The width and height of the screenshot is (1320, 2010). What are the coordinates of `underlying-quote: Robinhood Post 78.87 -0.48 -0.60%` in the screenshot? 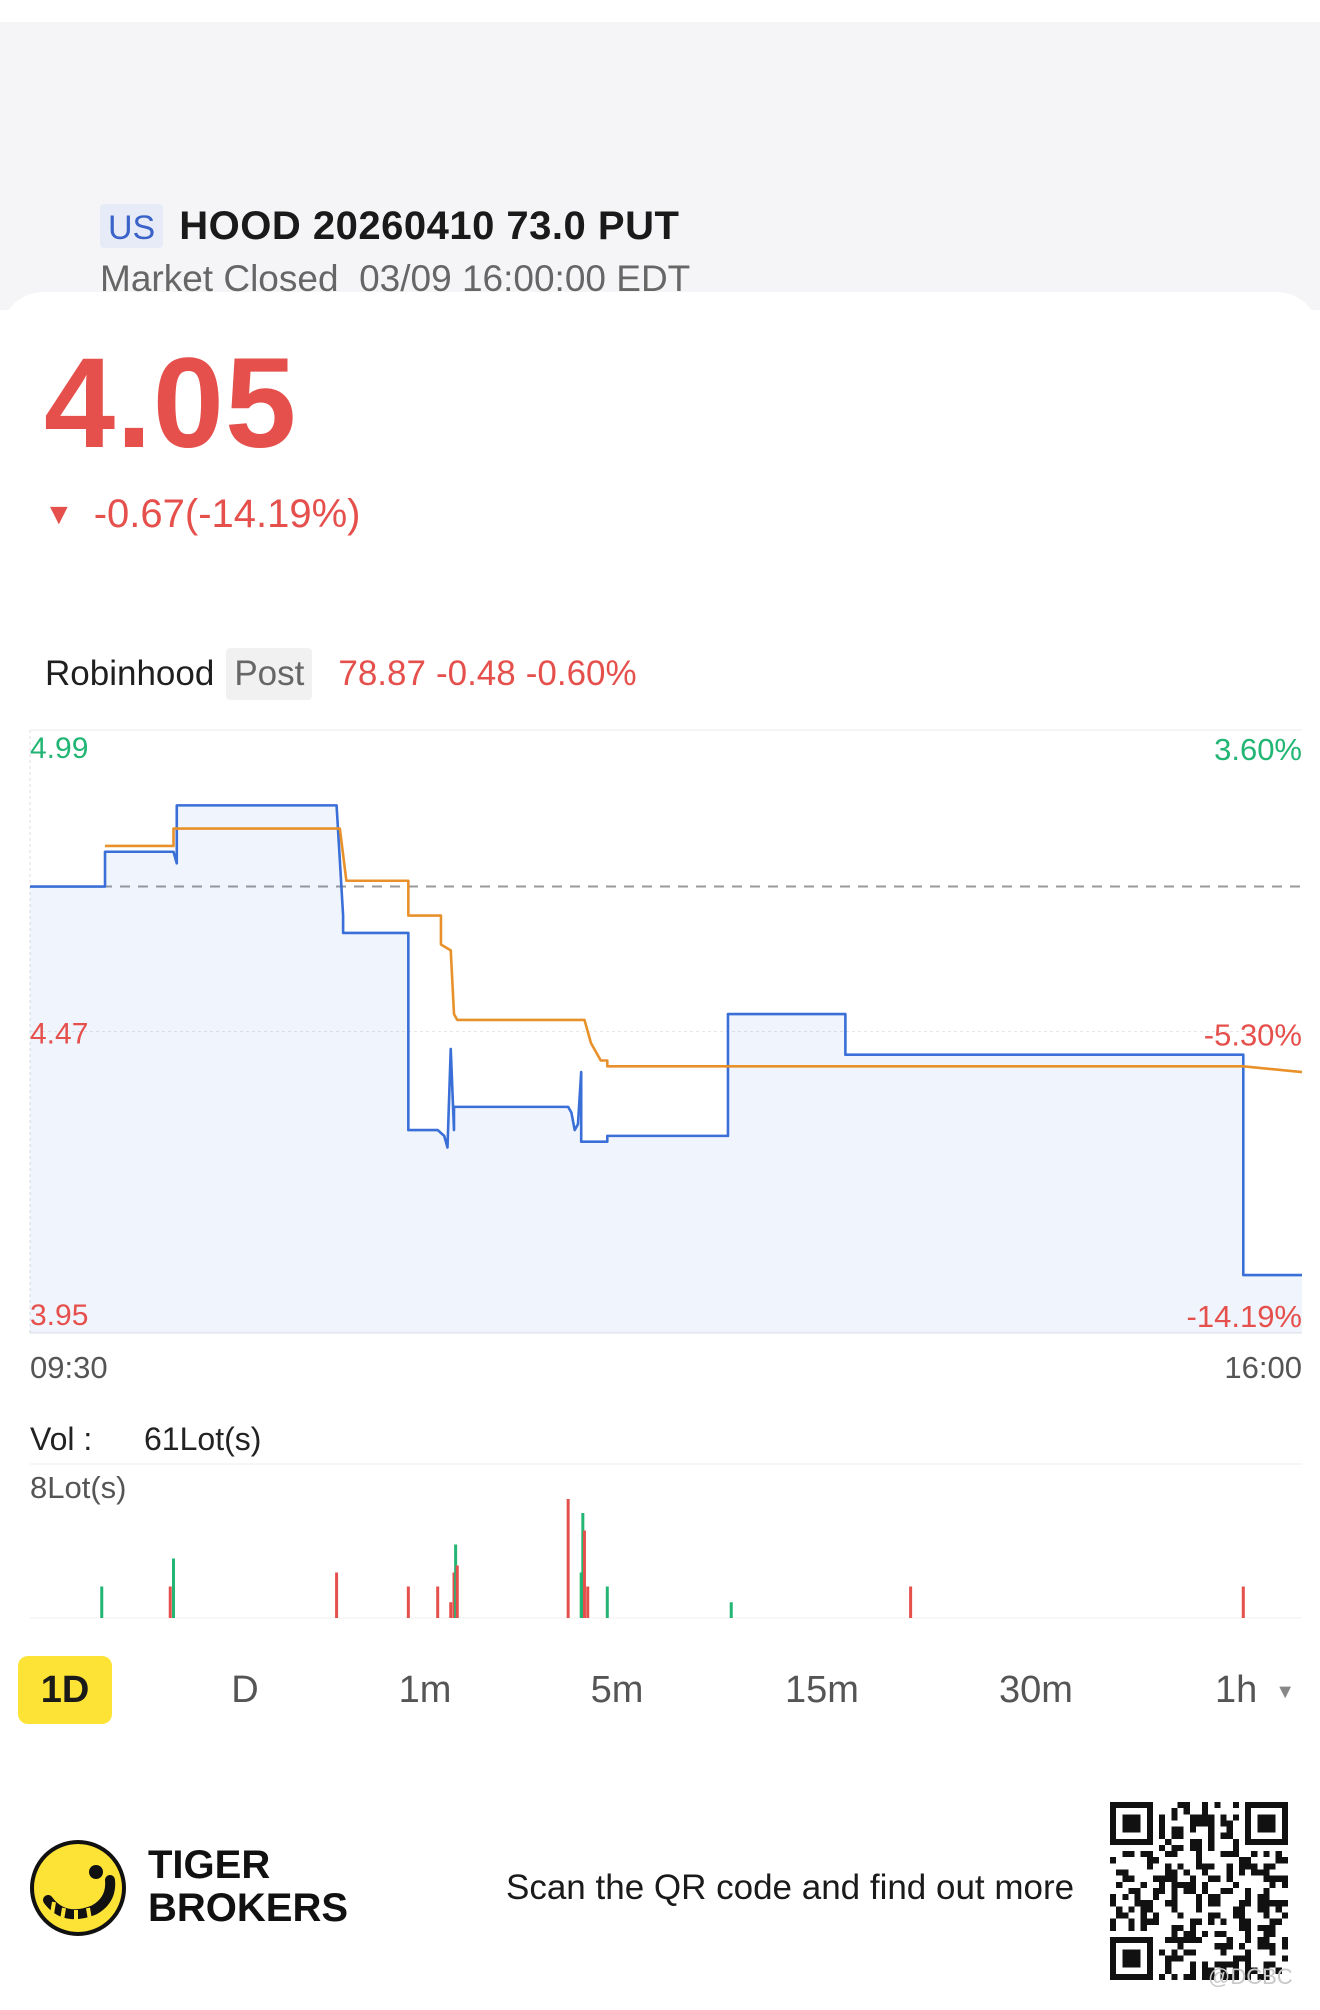 It's located at (341, 674).